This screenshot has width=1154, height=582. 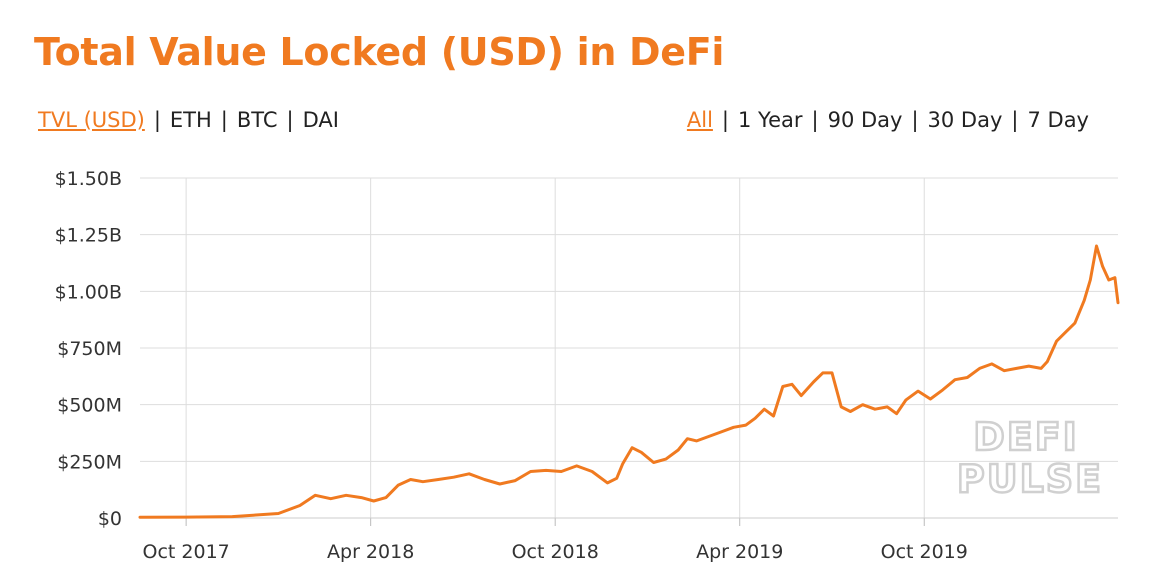 What do you see at coordinates (89, 462) in the screenshot?
I see `y-tick-label: $250M` at bounding box center [89, 462].